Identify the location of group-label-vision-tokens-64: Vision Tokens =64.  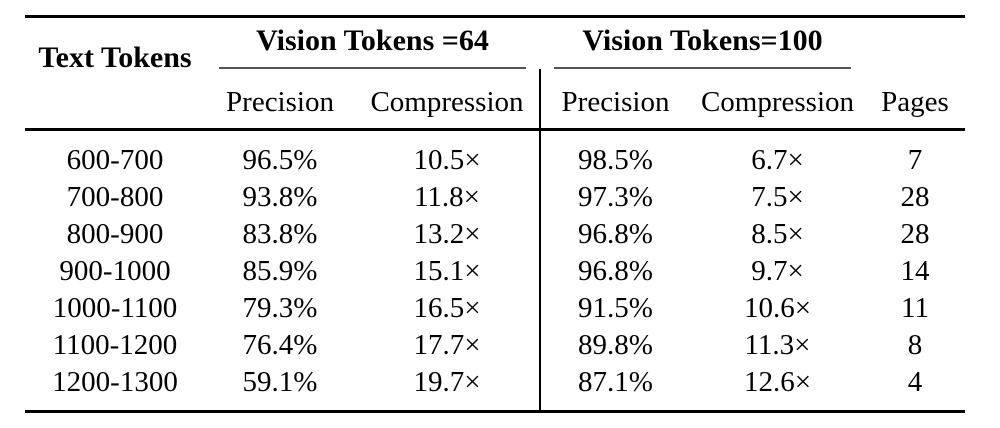
(372, 43).